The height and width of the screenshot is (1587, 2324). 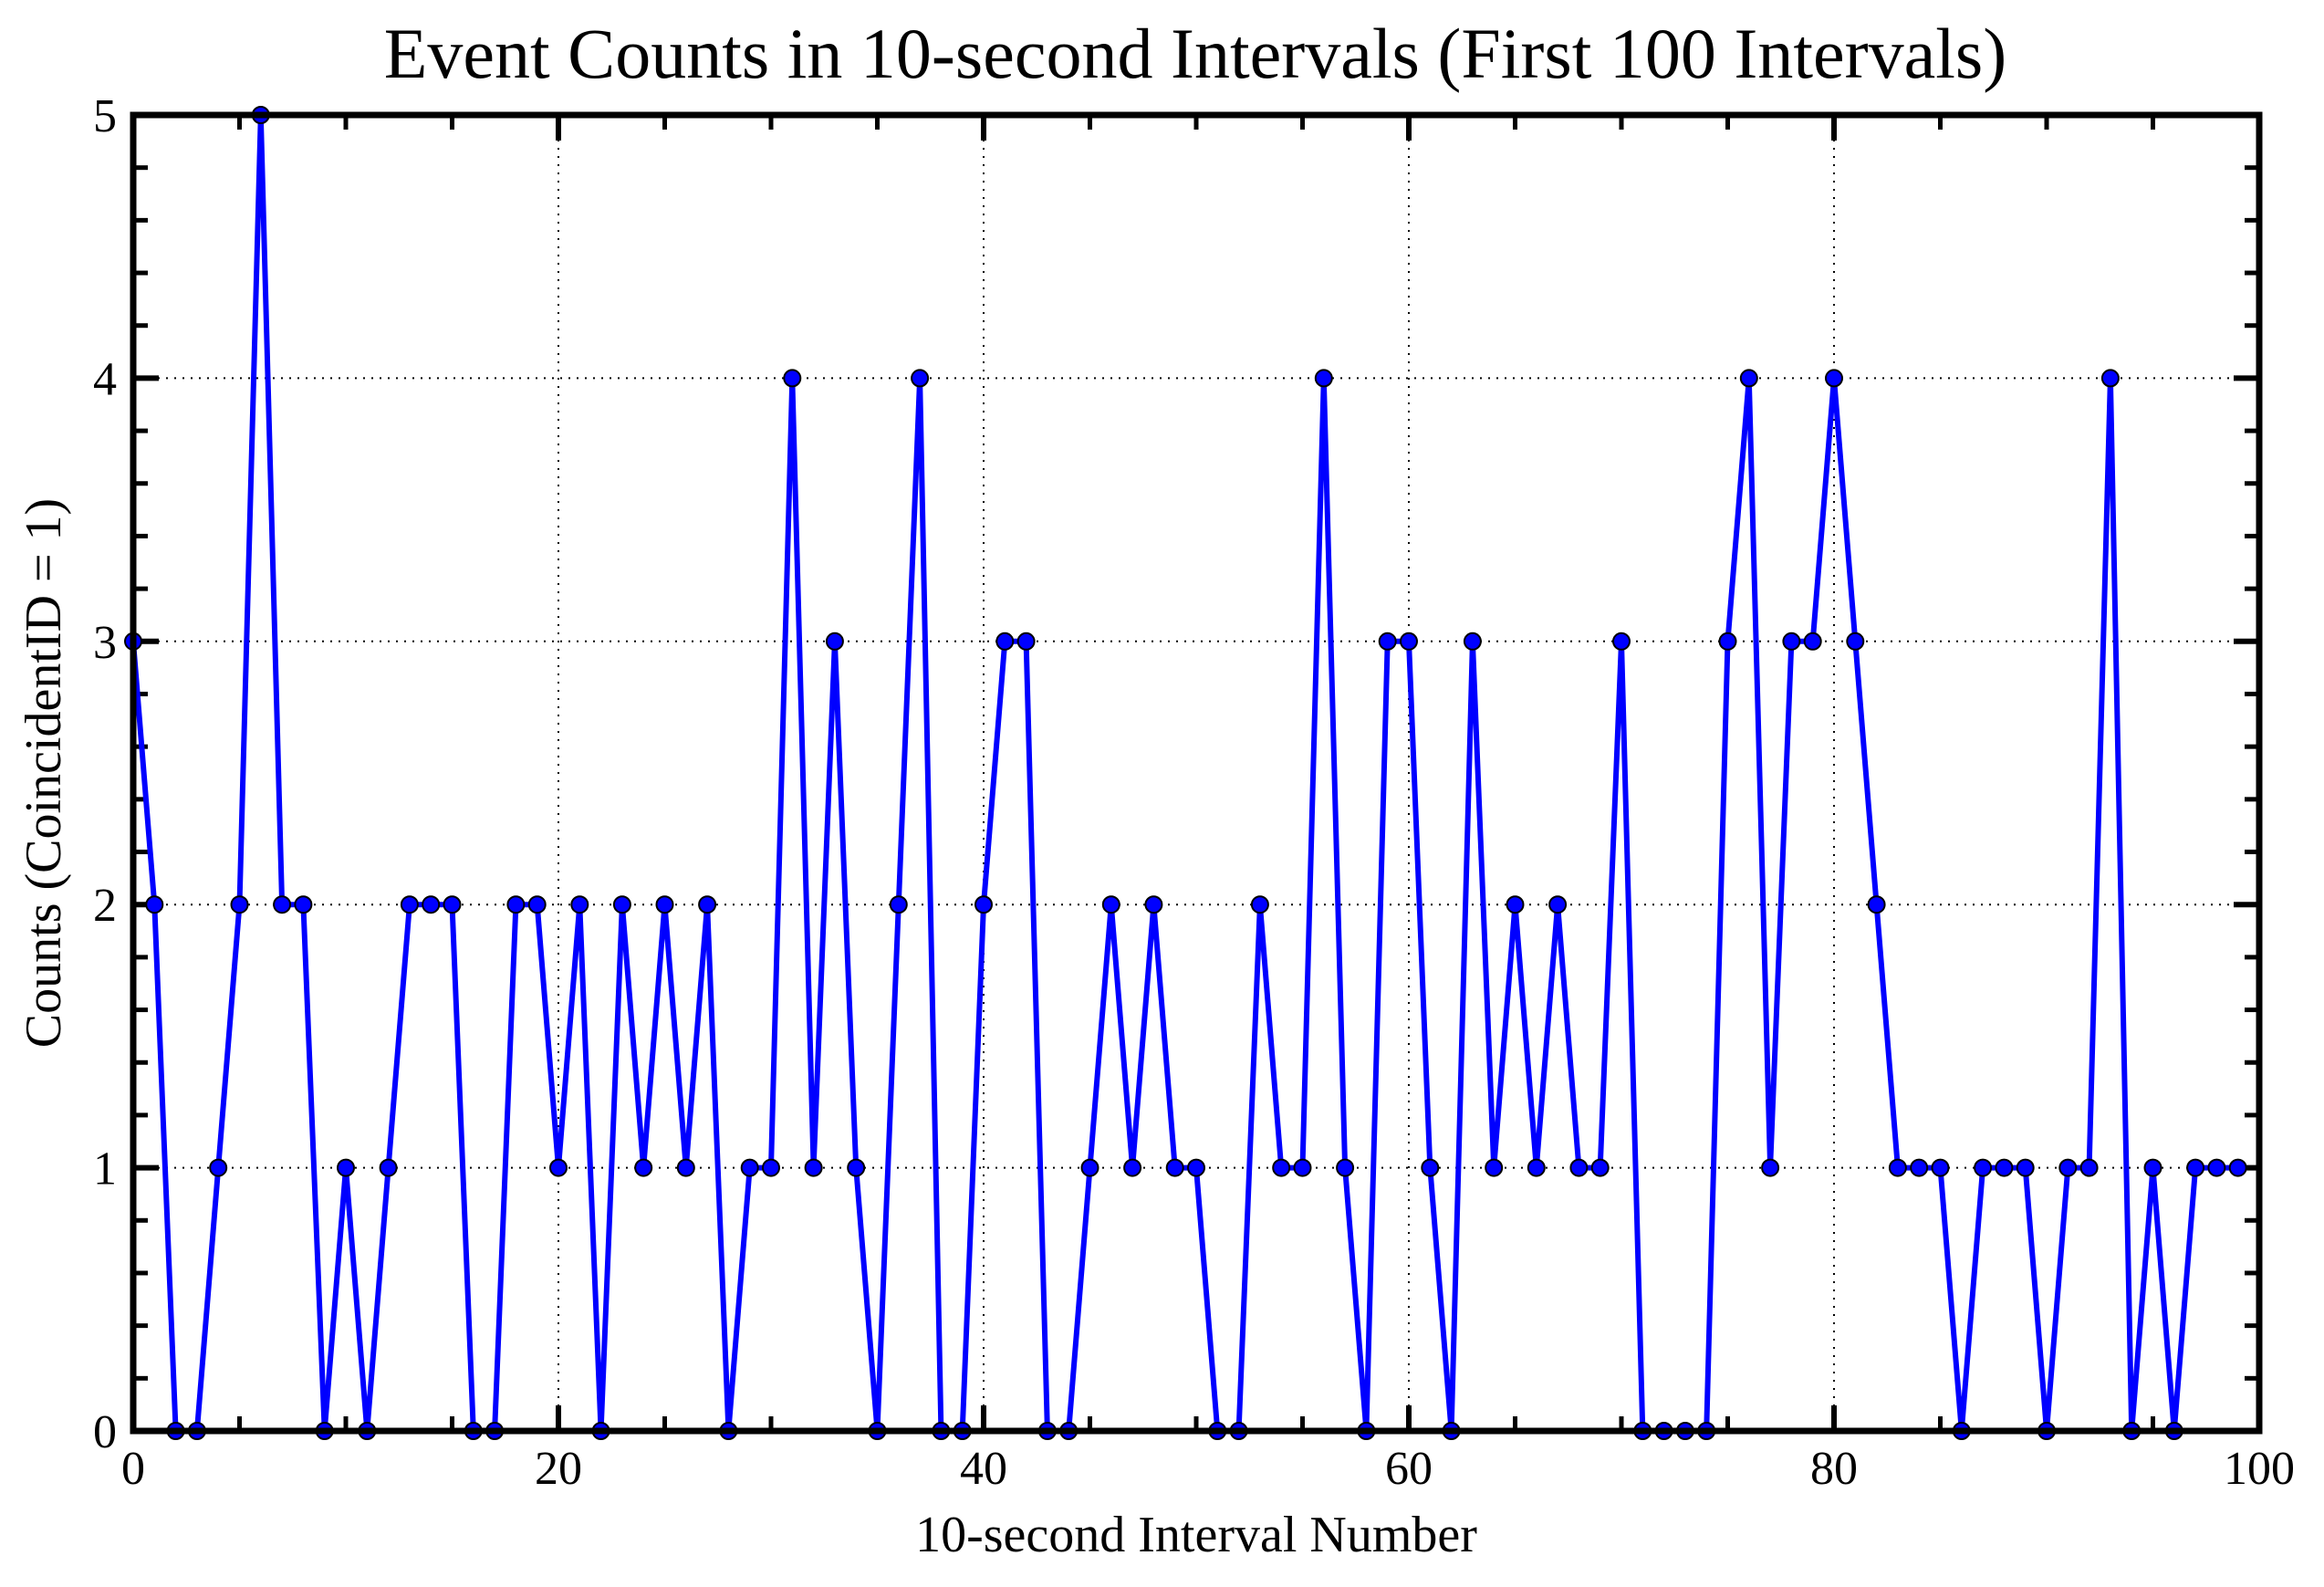 I want to click on x-tick-label: 20, so click(x=558, y=1469).